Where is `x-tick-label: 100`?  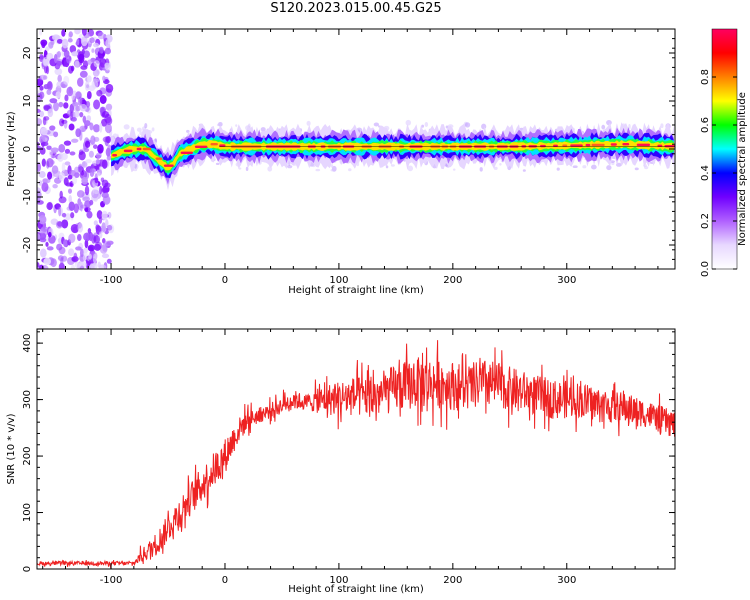 x-tick-label: 100 is located at coordinates (338, 580).